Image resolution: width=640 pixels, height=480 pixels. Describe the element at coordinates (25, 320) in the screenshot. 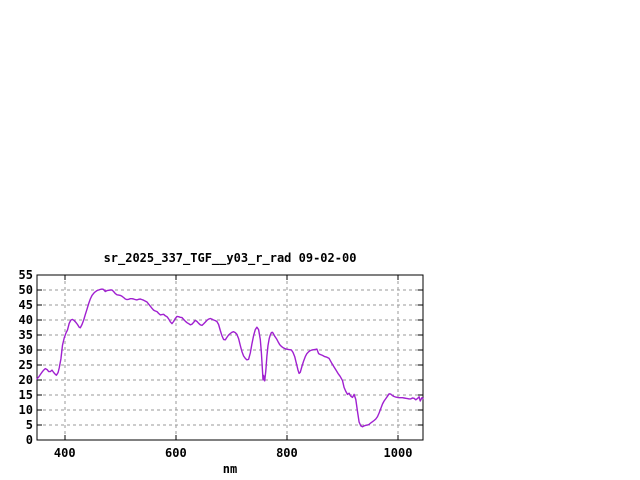

I see `y-tick-label: 40` at that location.